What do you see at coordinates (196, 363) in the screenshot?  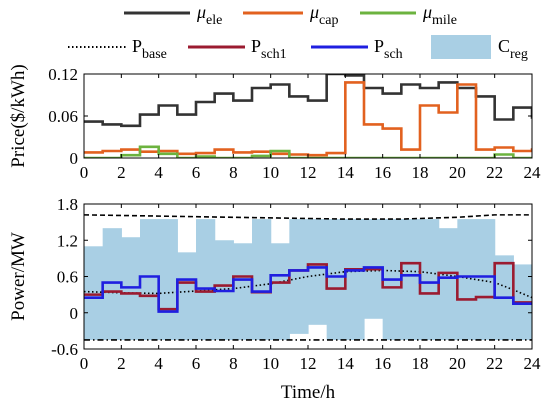 I see `power-xtick-label: 6` at bounding box center [196, 363].